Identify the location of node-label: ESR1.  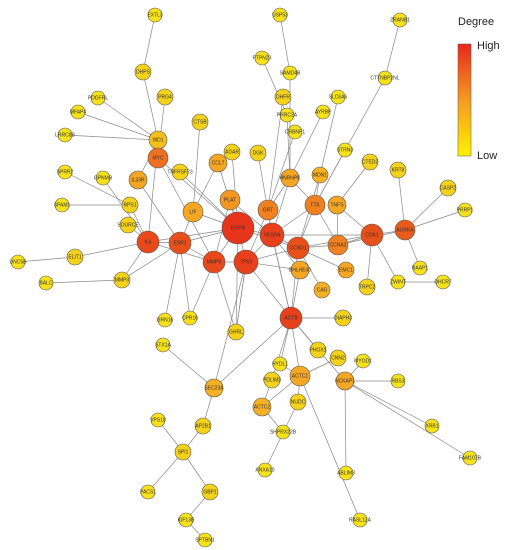
(179, 243).